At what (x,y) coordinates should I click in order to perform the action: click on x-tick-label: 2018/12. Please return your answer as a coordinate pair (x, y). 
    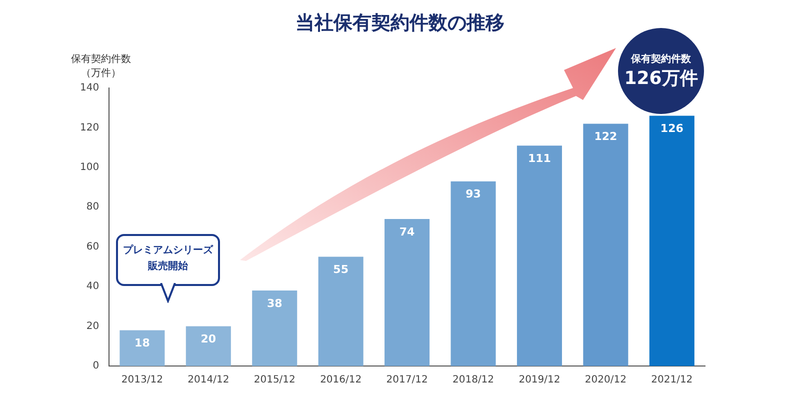
    Looking at the image, I should click on (473, 380).